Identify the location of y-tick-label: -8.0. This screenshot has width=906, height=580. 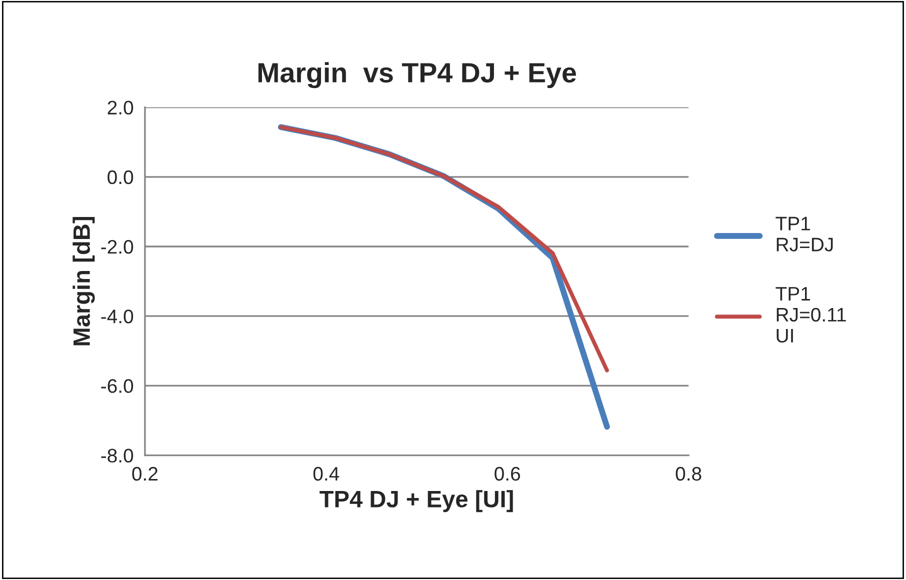
(117, 455).